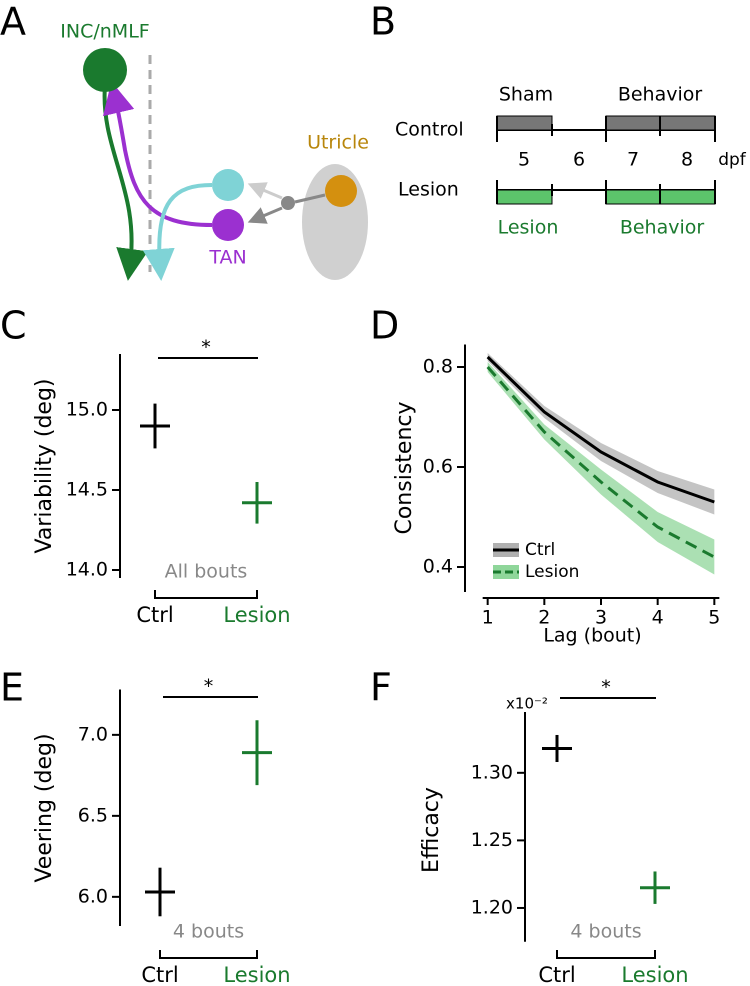  What do you see at coordinates (438, 467) in the screenshot?
I see `y-tick-label: 0.6` at bounding box center [438, 467].